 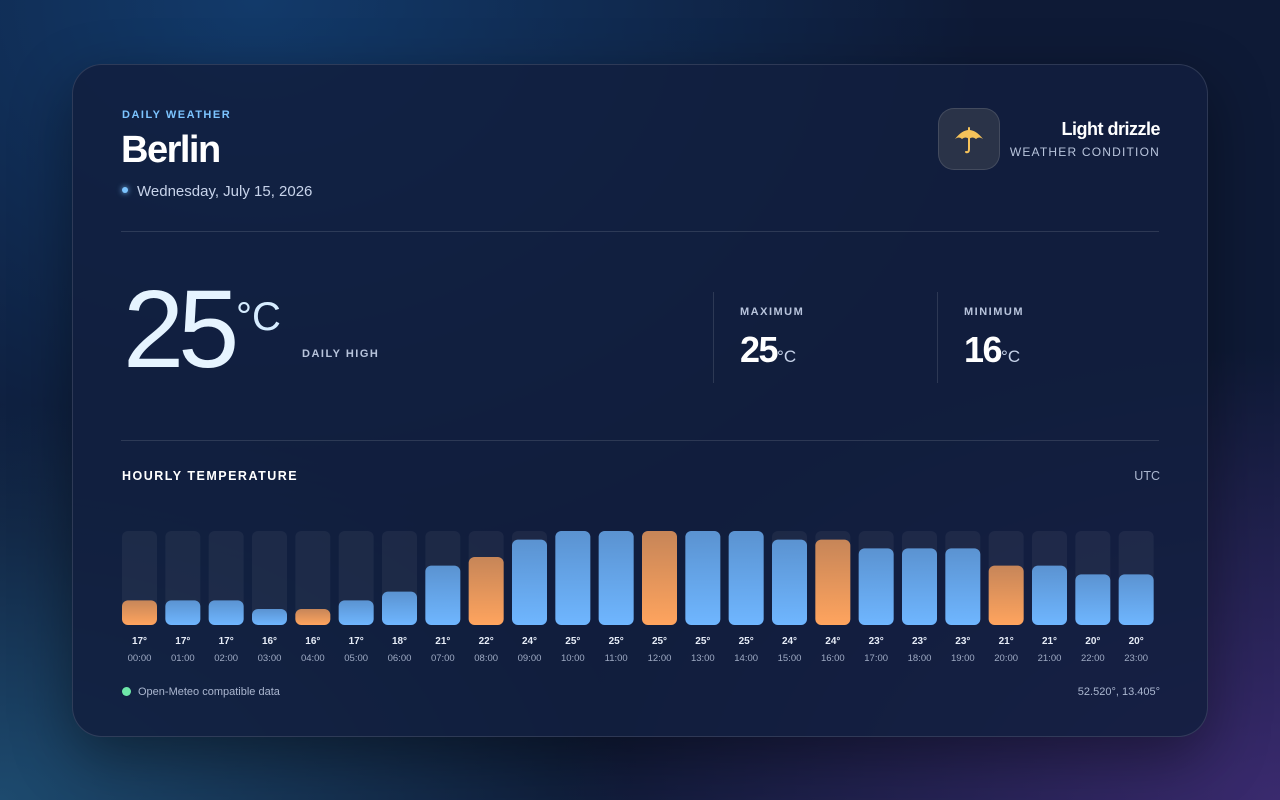 I want to click on x-tick-label: 14:00, so click(x=746, y=658).